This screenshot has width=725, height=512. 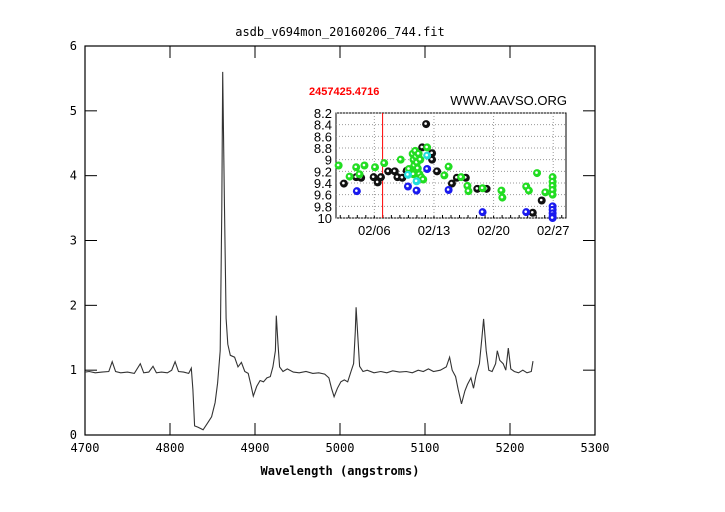 I want to click on x-tick-label: 5100, so click(x=425, y=448).